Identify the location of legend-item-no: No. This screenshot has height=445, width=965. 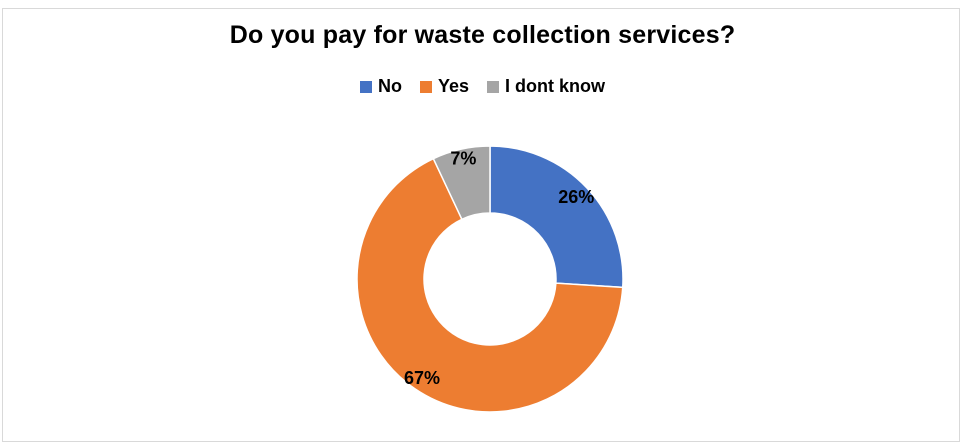
(380, 86).